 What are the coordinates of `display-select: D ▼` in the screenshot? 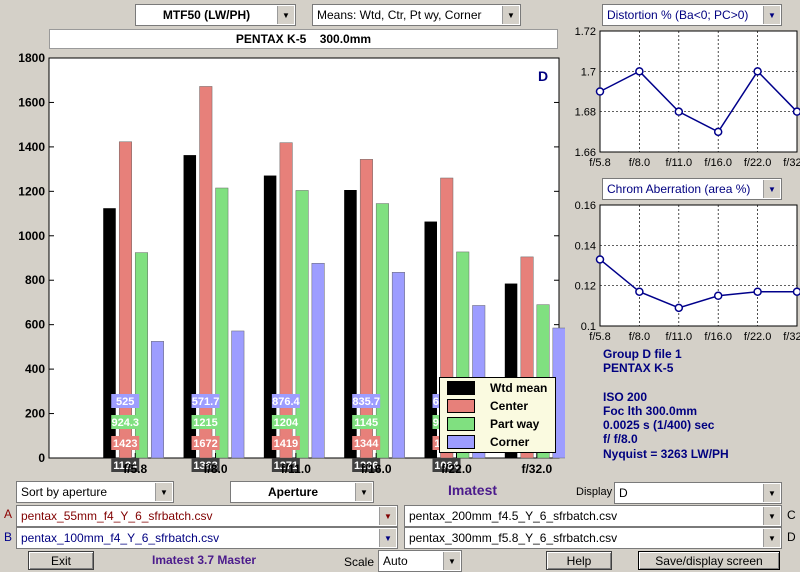 It's located at (698, 493).